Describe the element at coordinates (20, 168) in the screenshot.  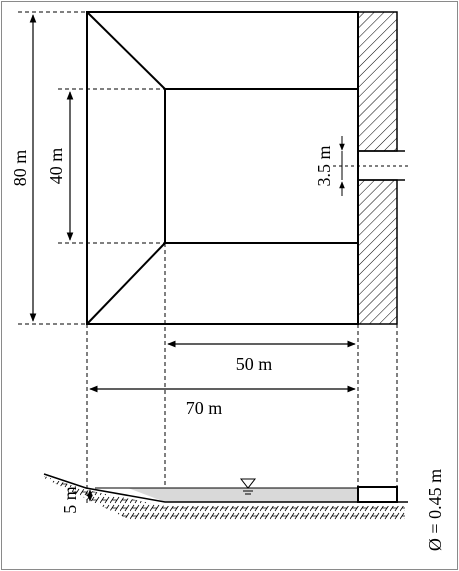
I see `label-total-height: 80 m` at that location.